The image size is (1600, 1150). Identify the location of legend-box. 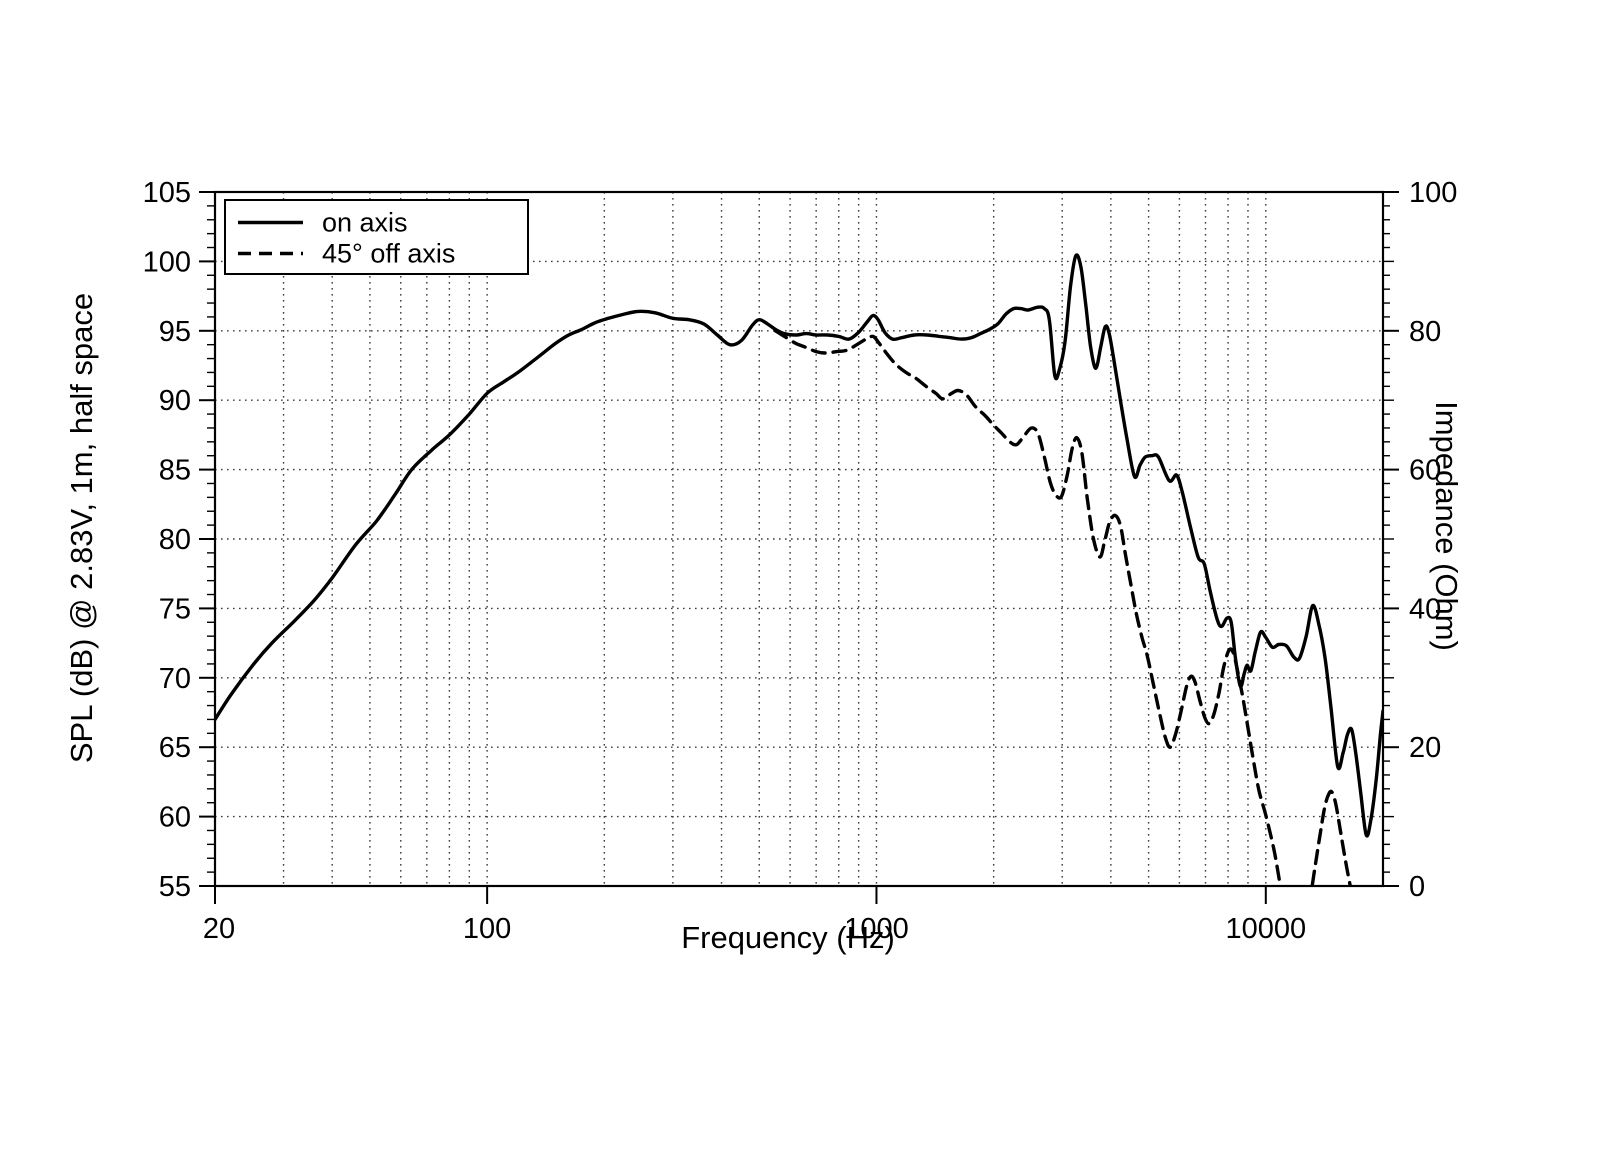
(376, 237).